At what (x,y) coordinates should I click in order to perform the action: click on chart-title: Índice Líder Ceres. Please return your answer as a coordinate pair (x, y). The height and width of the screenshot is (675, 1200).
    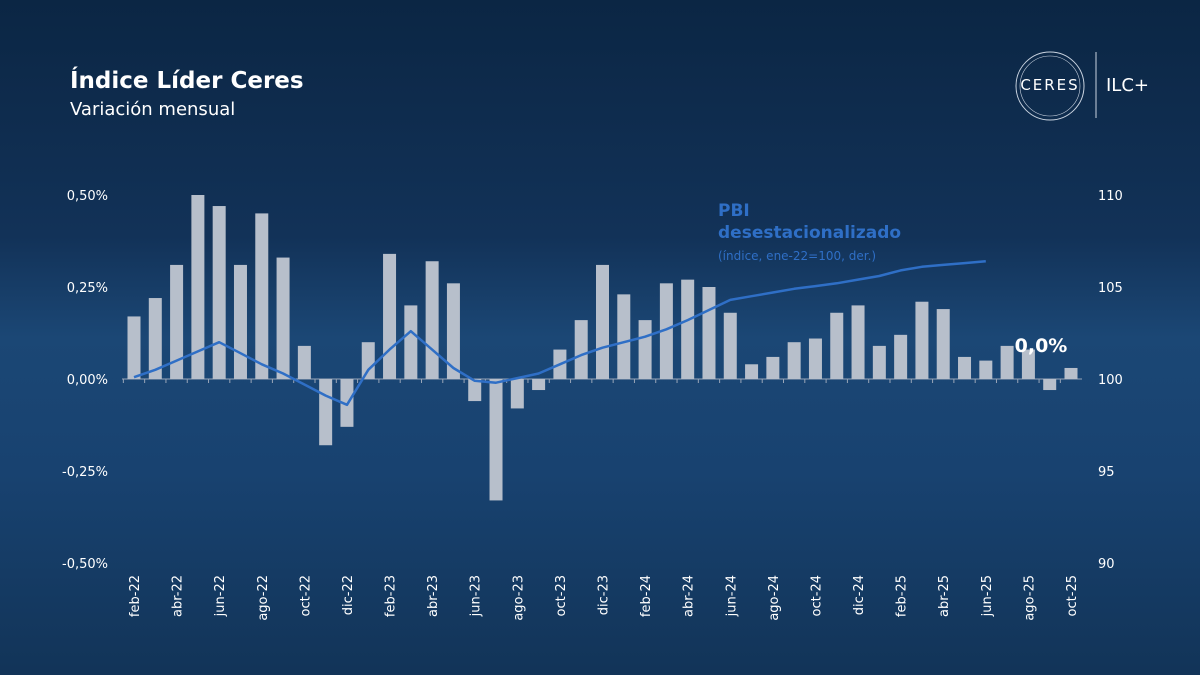
    Looking at the image, I should click on (187, 81).